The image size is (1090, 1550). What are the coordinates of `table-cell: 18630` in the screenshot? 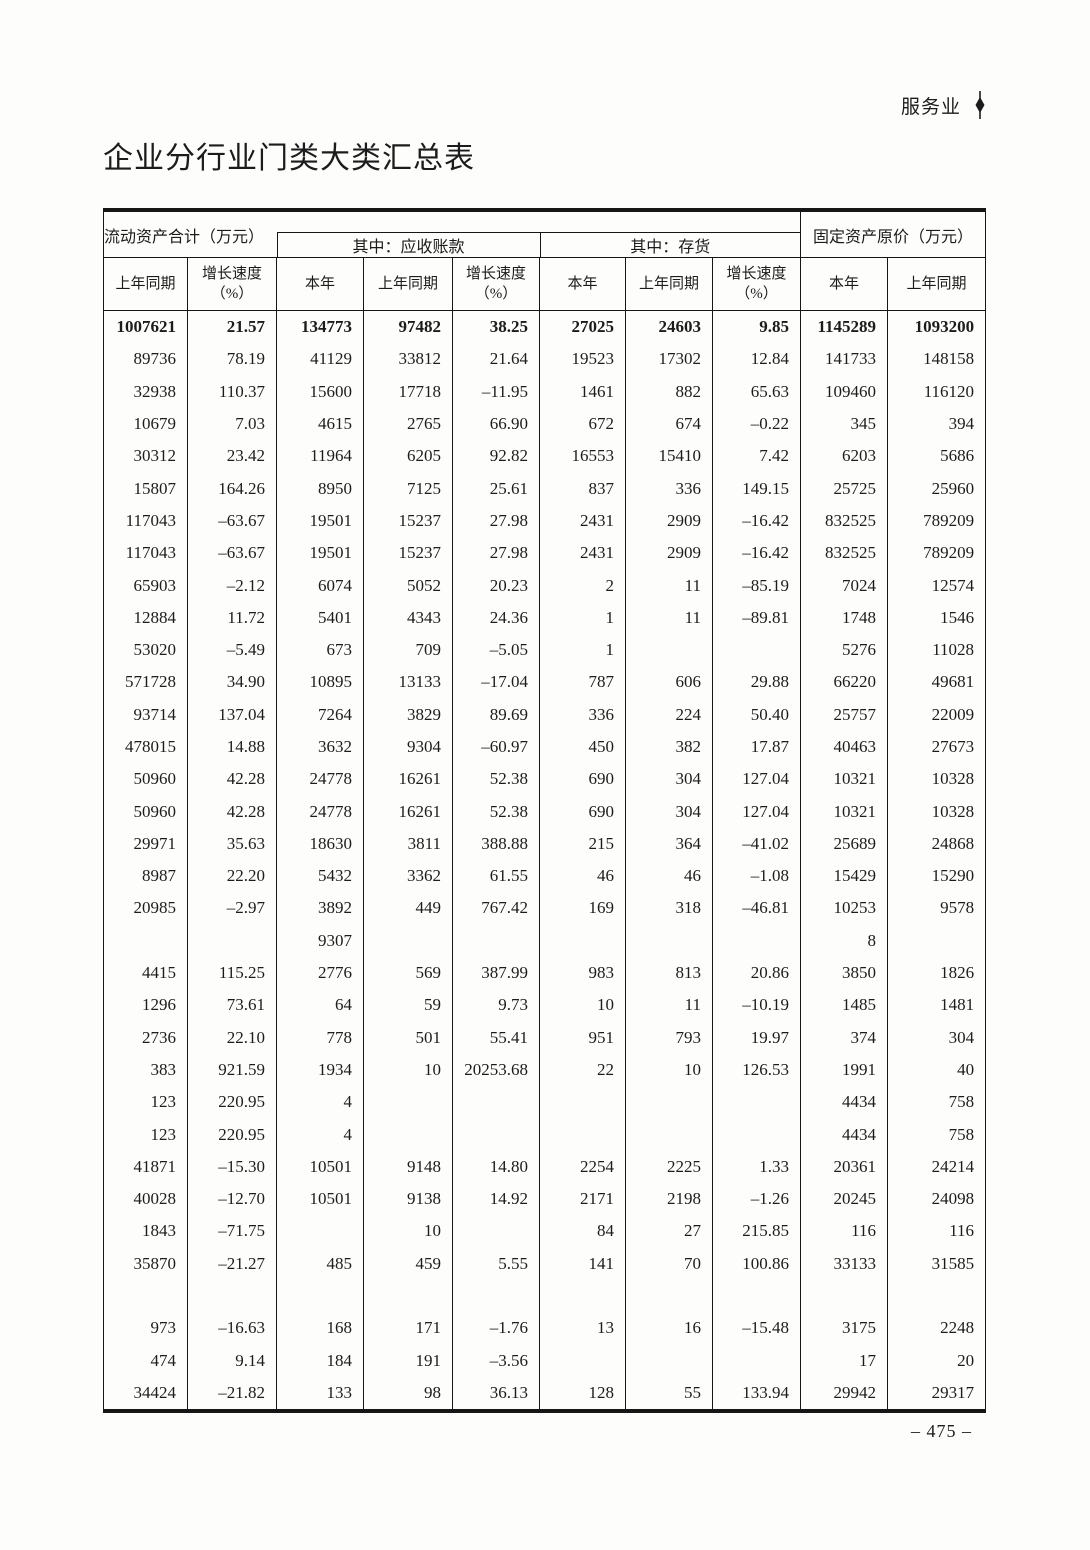 It's located at (320, 844).